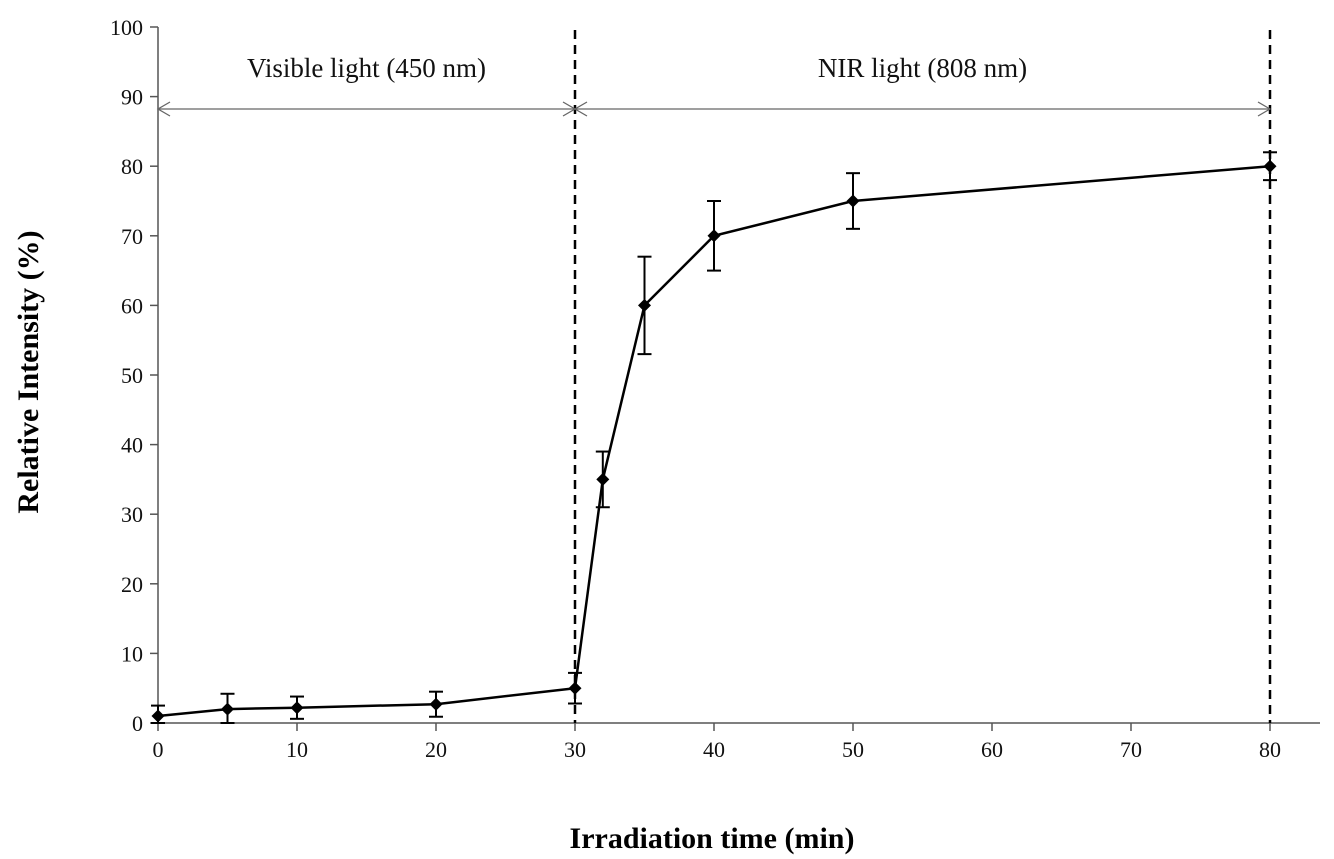  Describe the element at coordinates (714, 85) in the screenshot. I see `region-annotations: Visible light (450 nm) NIR light (808 nm)` at that location.